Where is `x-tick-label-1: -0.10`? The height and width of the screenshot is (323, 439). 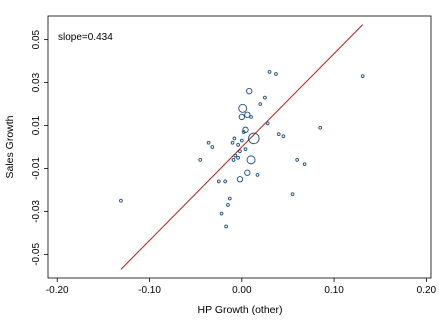 x-tick-label-1: -0.10 is located at coordinates (149, 290).